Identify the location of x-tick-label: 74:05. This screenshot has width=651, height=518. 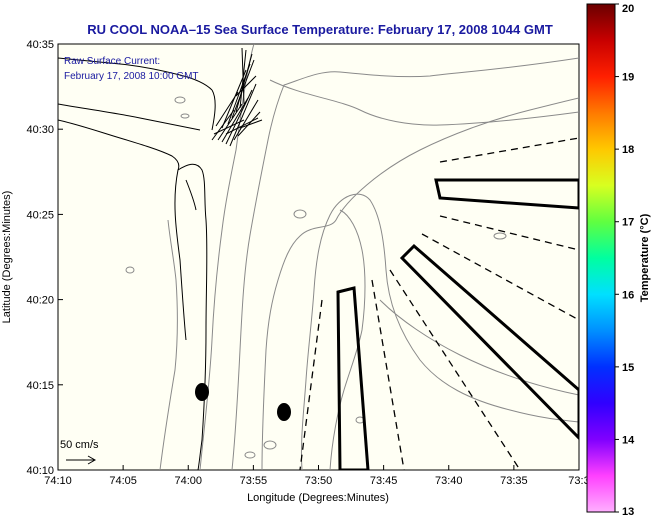
(123, 481).